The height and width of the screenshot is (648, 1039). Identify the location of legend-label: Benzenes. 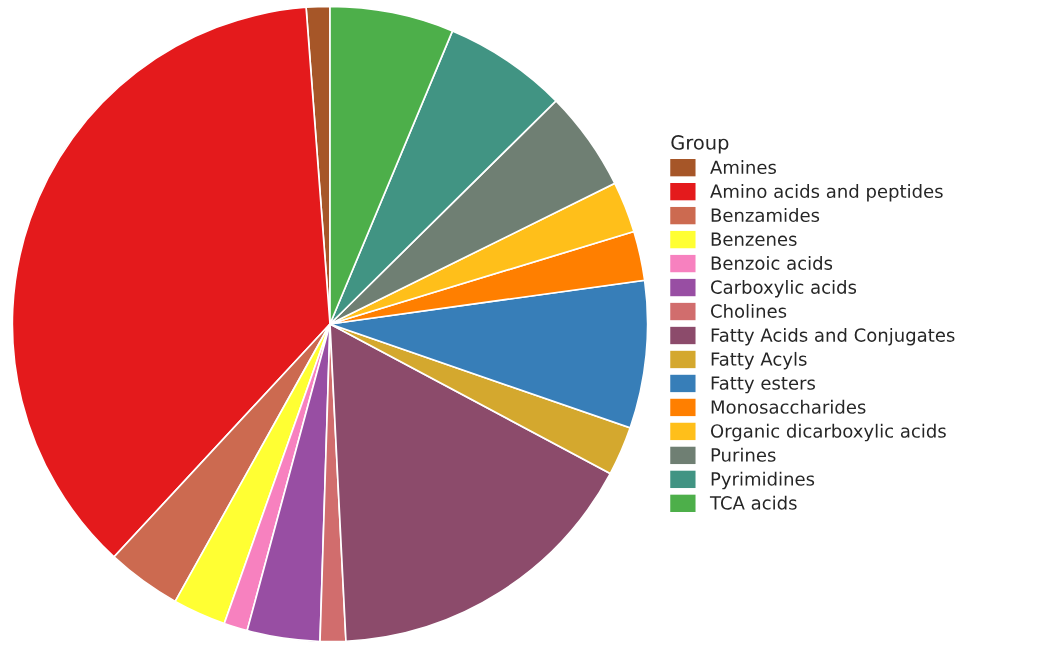
(754, 239).